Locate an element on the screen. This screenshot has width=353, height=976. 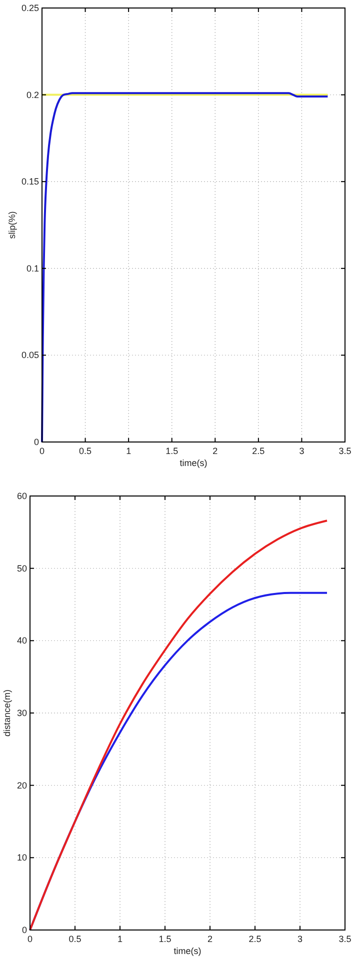
y-tick-label: 40 is located at coordinates (21, 641).